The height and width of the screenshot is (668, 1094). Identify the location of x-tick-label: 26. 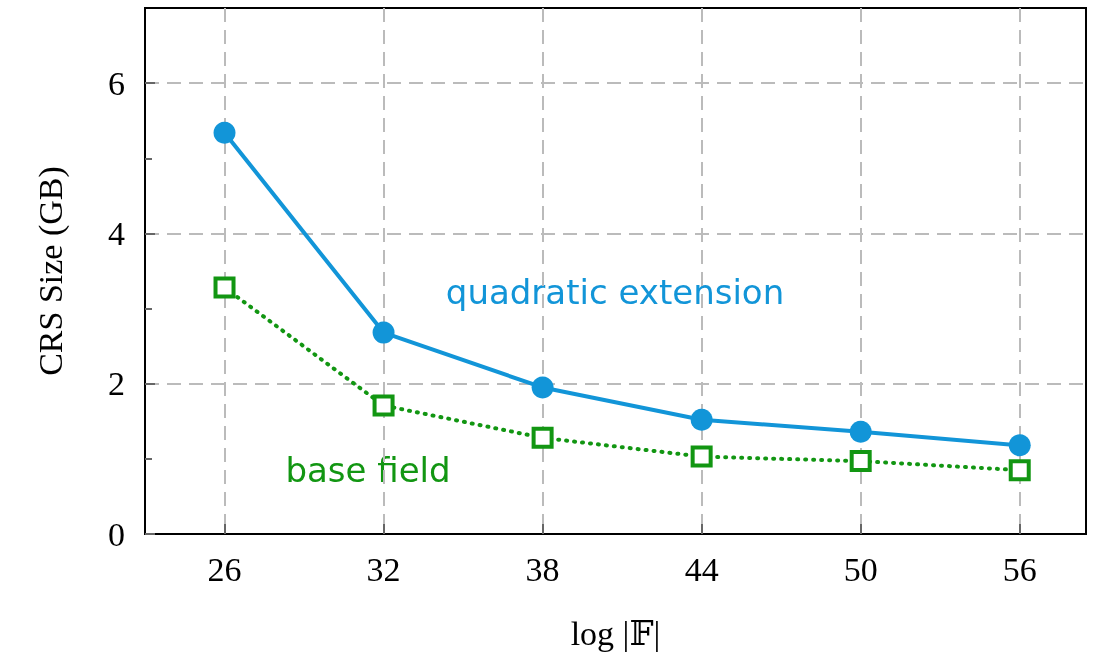
(224, 569).